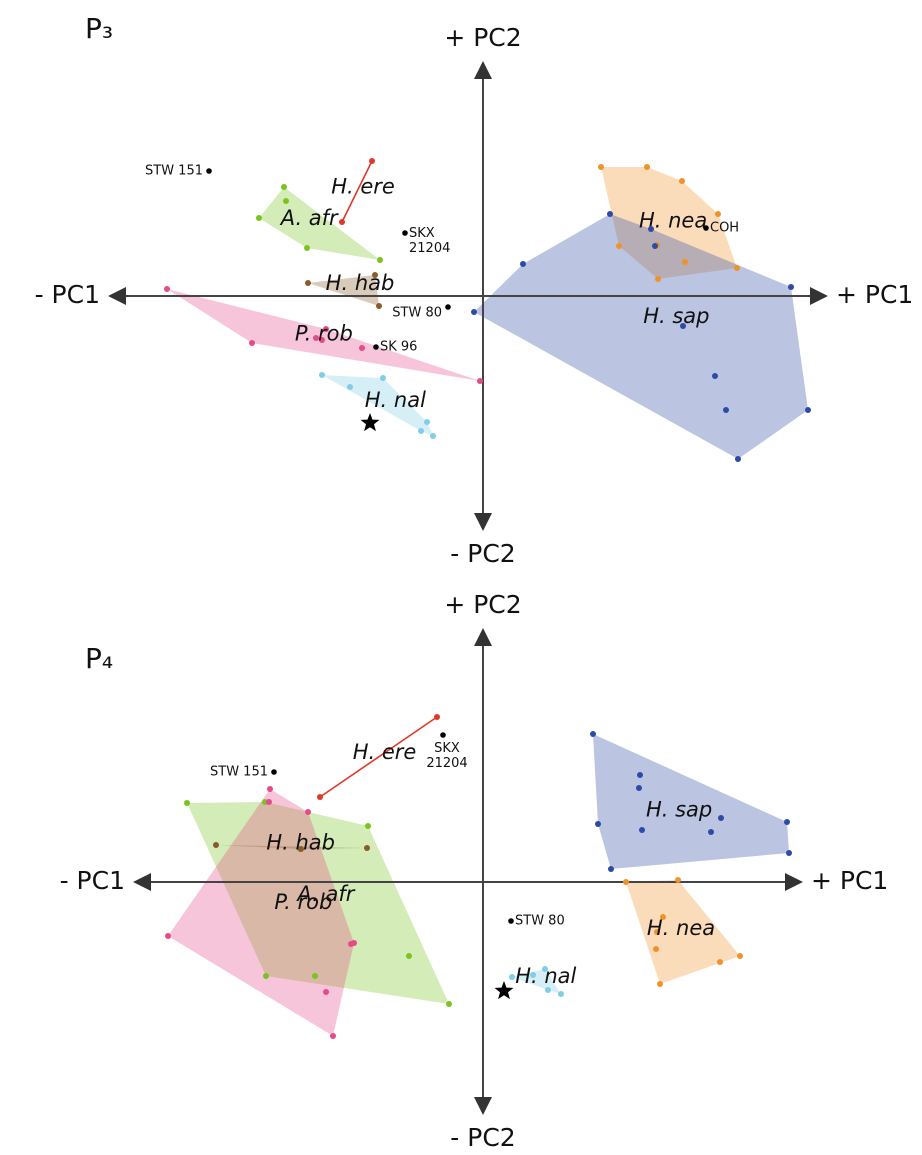 The width and height of the screenshot is (922, 1155). What do you see at coordinates (681, 928) in the screenshot?
I see `group-label: H. nea` at bounding box center [681, 928].